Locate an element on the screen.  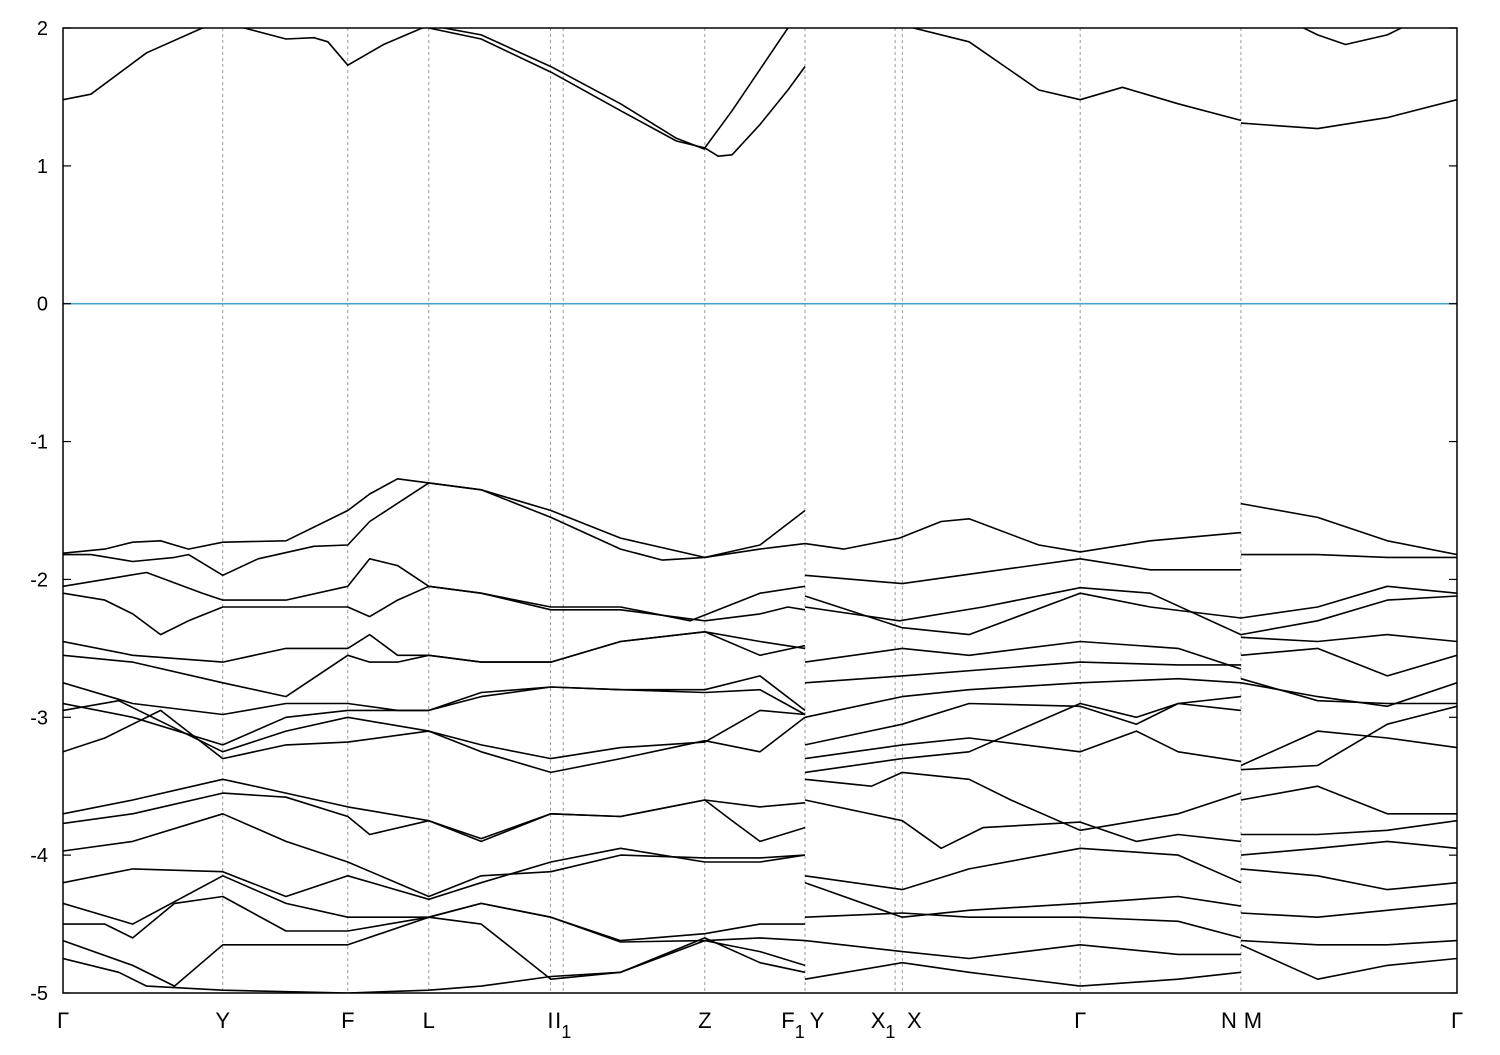
y-tick-label: -4 is located at coordinates (39, 856).